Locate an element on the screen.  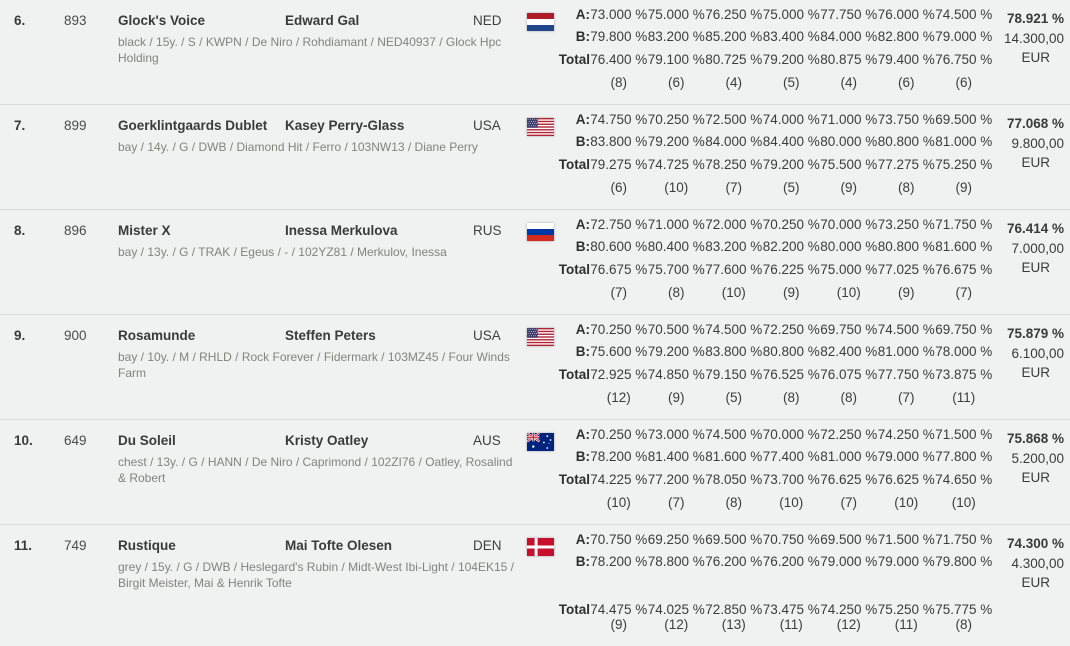
horse-name: Goerklintgaards Dublet is located at coordinates (193, 125).